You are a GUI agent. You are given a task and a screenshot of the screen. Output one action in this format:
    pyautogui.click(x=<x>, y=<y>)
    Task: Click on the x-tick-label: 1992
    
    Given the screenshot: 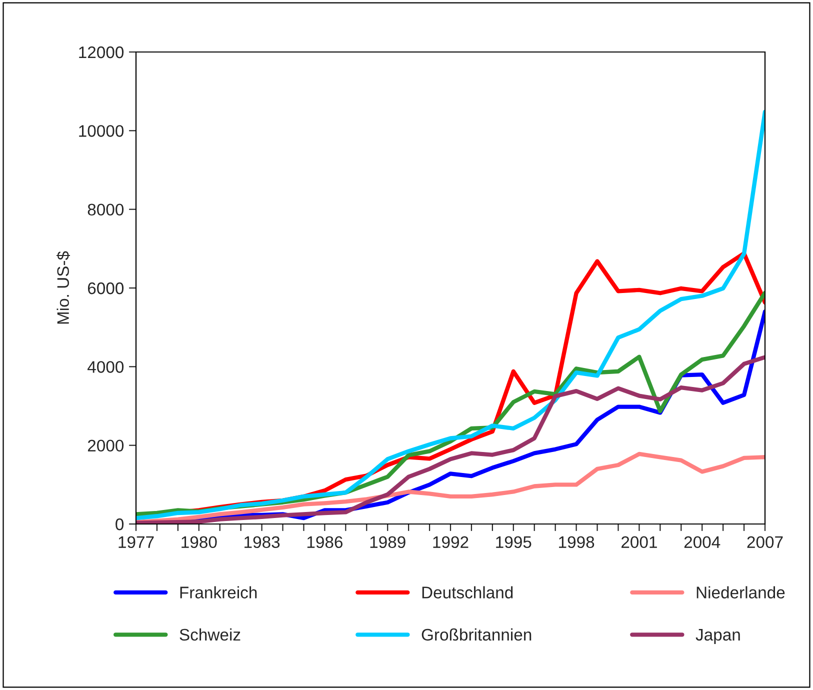 What is the action you would take?
    pyautogui.click(x=450, y=542)
    